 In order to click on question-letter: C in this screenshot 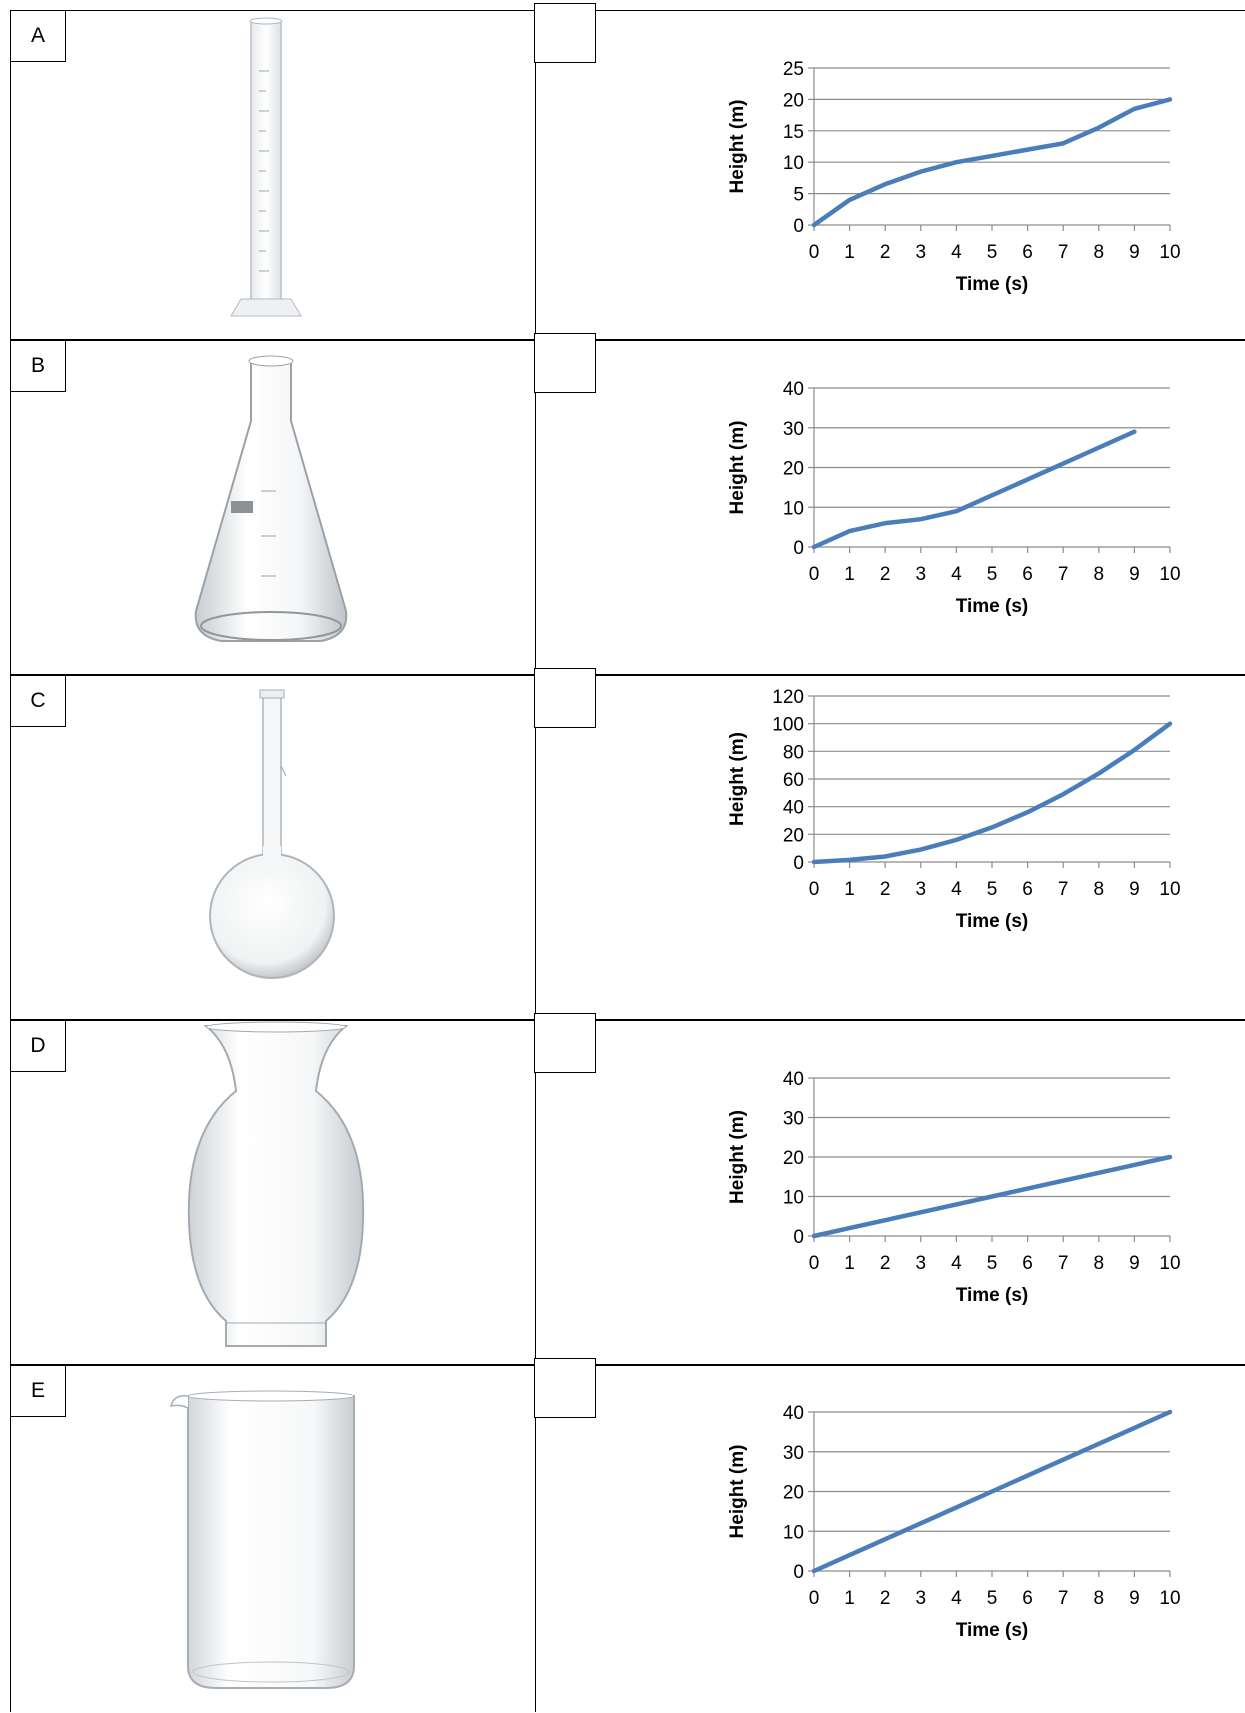, I will do `click(38, 701)`.